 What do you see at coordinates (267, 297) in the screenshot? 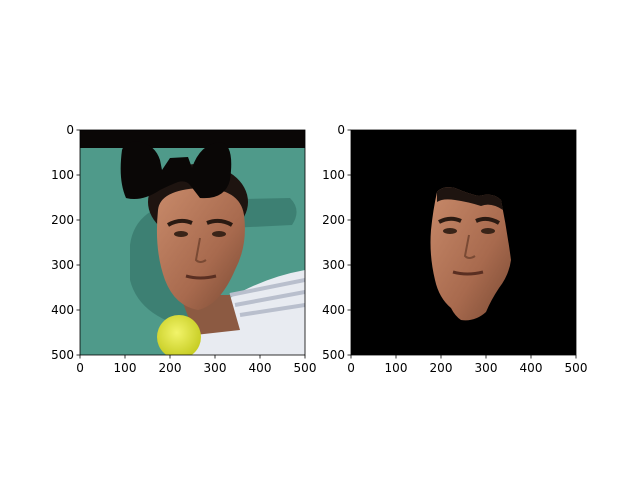
I see `shirt-stripes` at bounding box center [267, 297].